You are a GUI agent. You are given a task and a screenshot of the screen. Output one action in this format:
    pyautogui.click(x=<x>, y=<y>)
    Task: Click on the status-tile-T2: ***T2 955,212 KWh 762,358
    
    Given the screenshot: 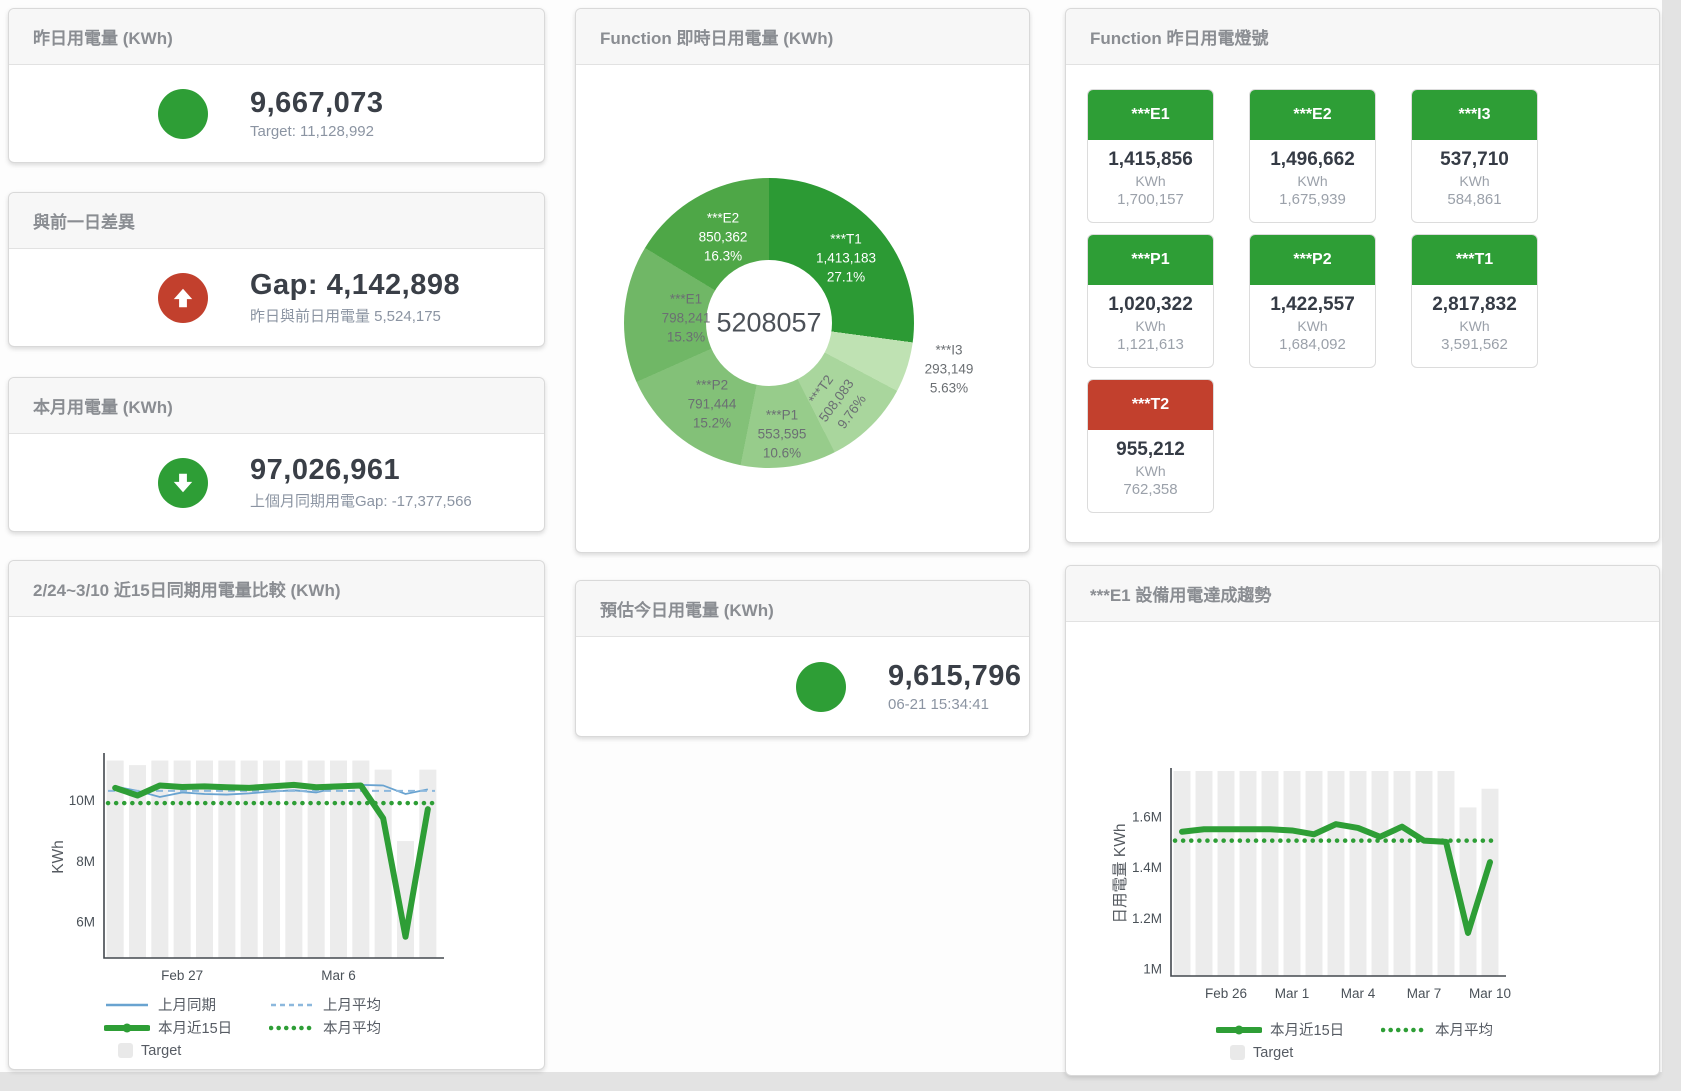 What is the action you would take?
    pyautogui.click(x=1150, y=446)
    